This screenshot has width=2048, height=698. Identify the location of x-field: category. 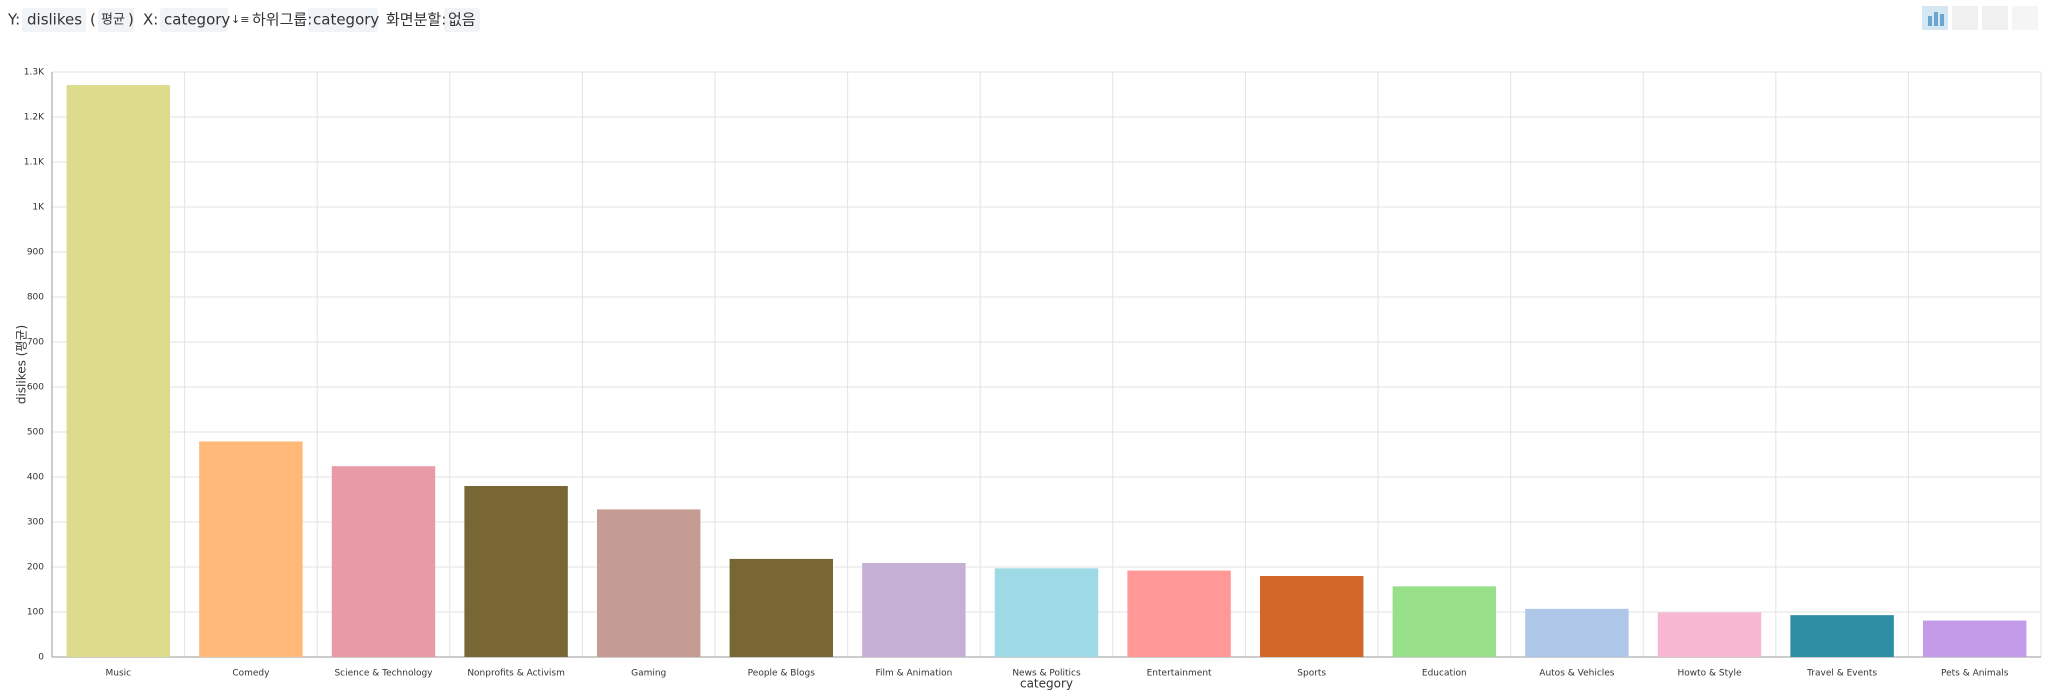
(197, 20).